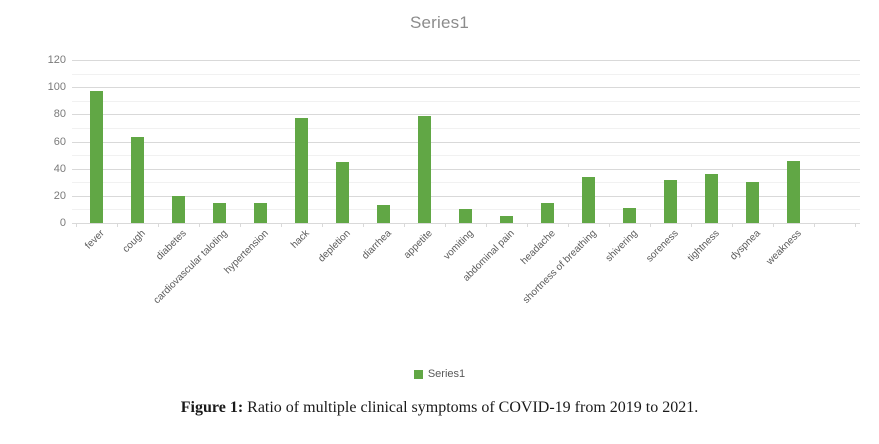 This screenshot has height=444, width=879. What do you see at coordinates (212, 407) in the screenshot?
I see `figure-caption-label: Figure 1:` at bounding box center [212, 407].